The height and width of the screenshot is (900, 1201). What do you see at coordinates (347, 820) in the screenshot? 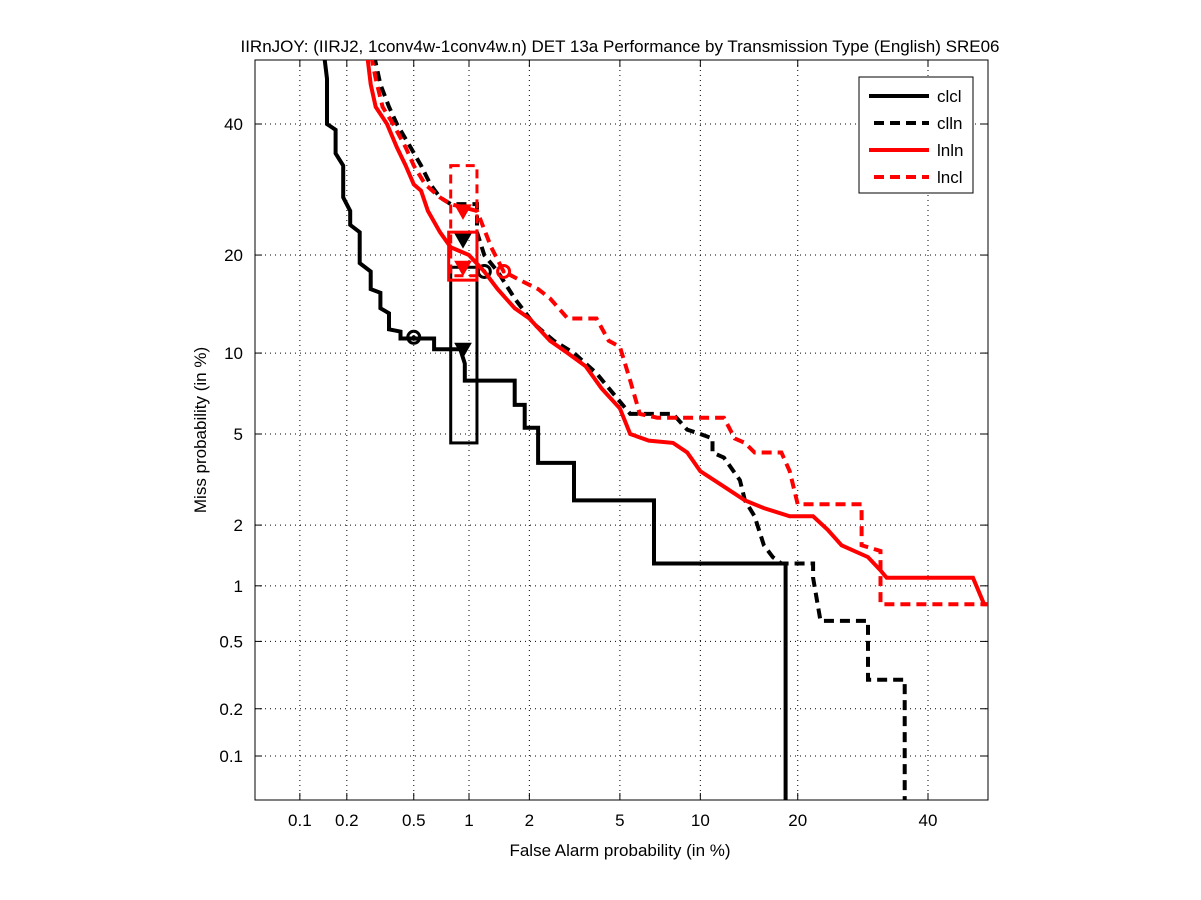
I see `x-tick-label: 0.2` at bounding box center [347, 820].